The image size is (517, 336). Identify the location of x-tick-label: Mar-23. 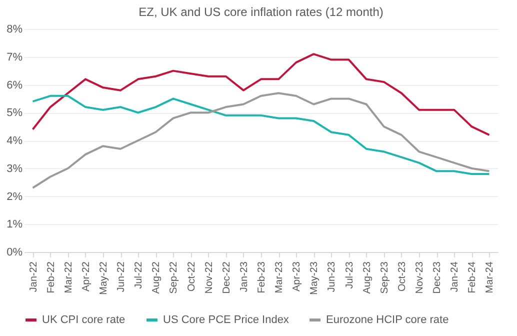
(280, 277).